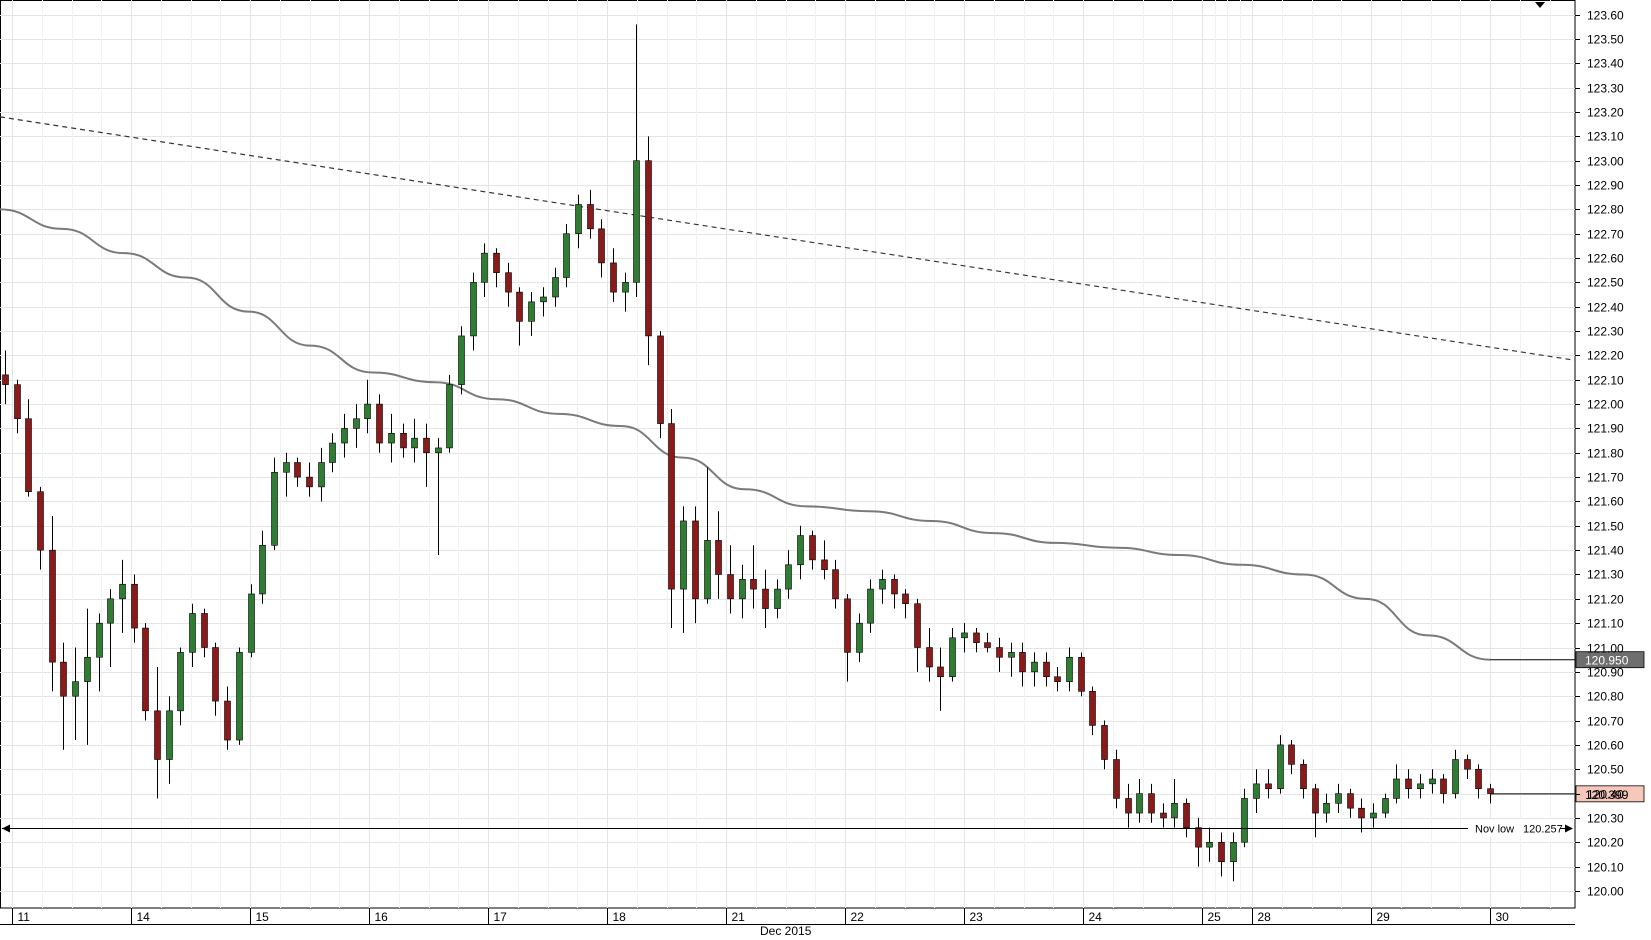 The height and width of the screenshot is (940, 1651). Describe the element at coordinates (382, 917) in the screenshot. I see `x-tick-label: 16` at that location.